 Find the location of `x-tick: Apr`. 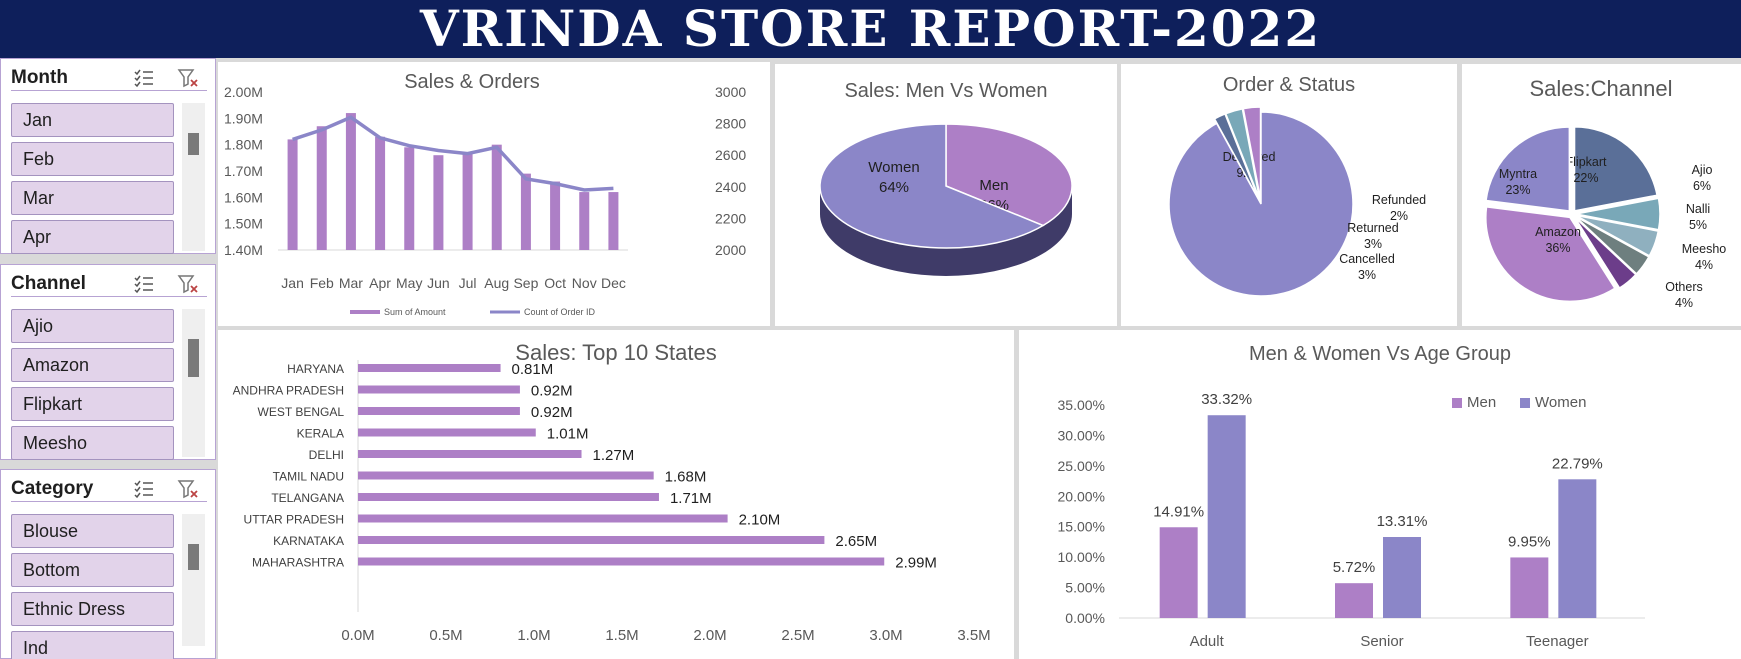

x-tick: Apr is located at coordinates (380, 283).